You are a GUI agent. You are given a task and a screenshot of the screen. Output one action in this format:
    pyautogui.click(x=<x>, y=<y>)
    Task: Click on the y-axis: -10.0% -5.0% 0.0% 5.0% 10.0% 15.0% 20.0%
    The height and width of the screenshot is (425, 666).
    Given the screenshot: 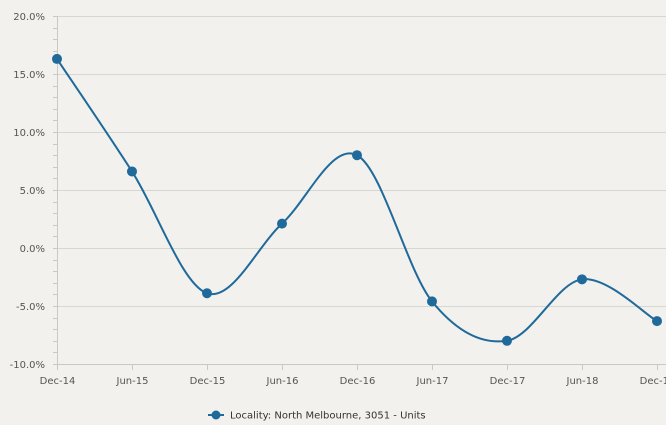 What is the action you would take?
    pyautogui.click(x=34, y=191)
    